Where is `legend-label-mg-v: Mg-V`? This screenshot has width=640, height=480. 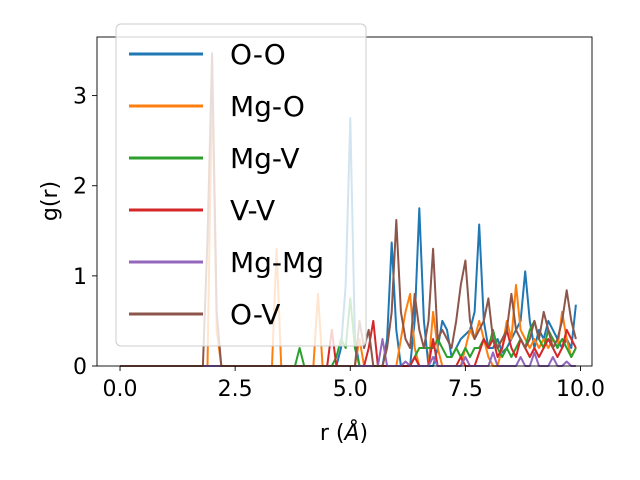 legend-label-mg-v: Mg-V is located at coordinates (265, 158).